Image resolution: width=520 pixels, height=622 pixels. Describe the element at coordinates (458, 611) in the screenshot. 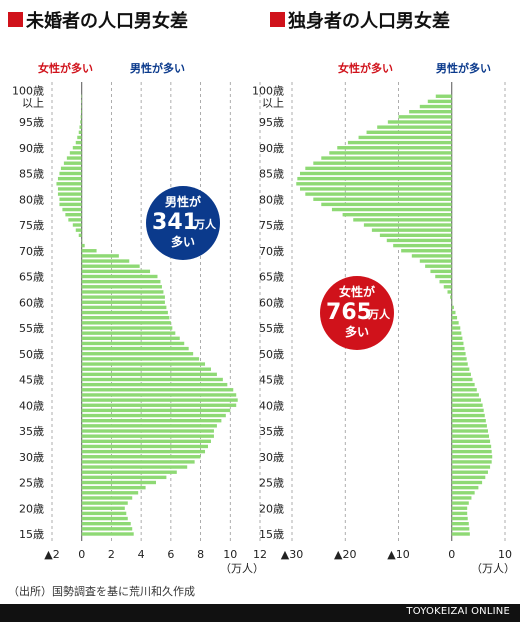

I see `footer-brand: TOYOKEIZAI ONLINE` at that location.